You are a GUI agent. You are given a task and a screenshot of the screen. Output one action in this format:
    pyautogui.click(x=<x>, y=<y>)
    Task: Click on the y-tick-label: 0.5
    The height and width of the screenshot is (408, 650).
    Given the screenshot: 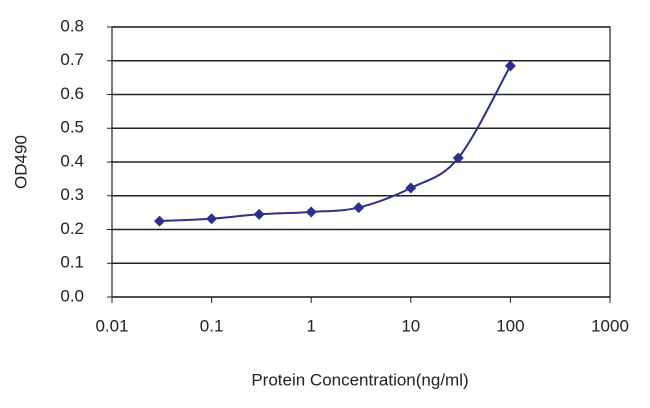 What is the action you would take?
    pyautogui.click(x=72, y=127)
    